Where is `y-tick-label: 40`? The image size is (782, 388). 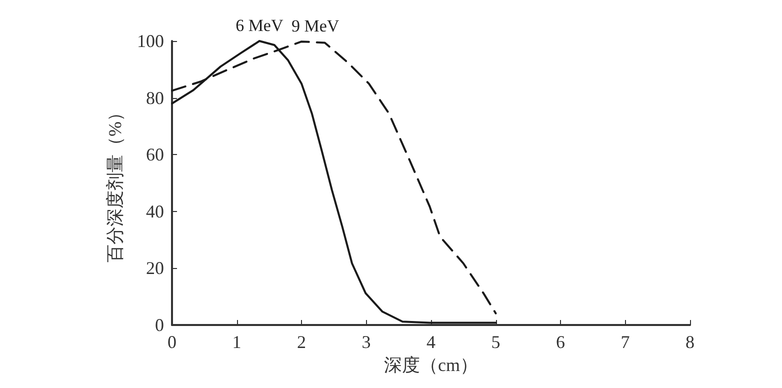
y-tick-label: 40 is located at coordinates (155, 211).